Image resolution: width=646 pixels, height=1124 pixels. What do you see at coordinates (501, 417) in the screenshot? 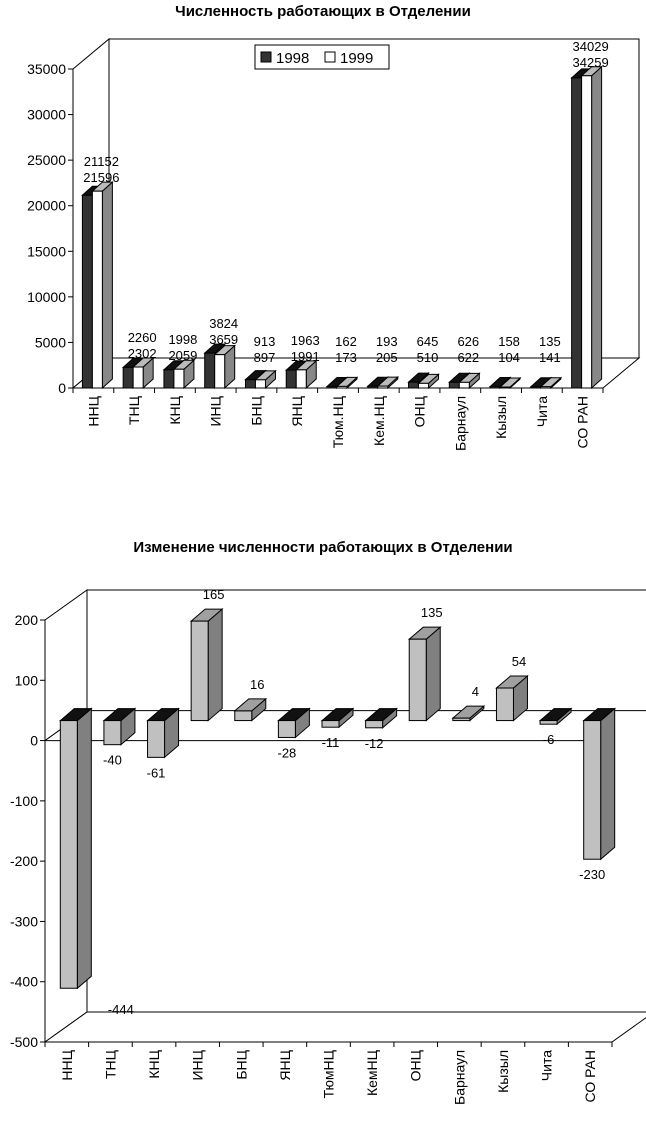
I see `x-tick-label: Кызыл` at bounding box center [501, 417].